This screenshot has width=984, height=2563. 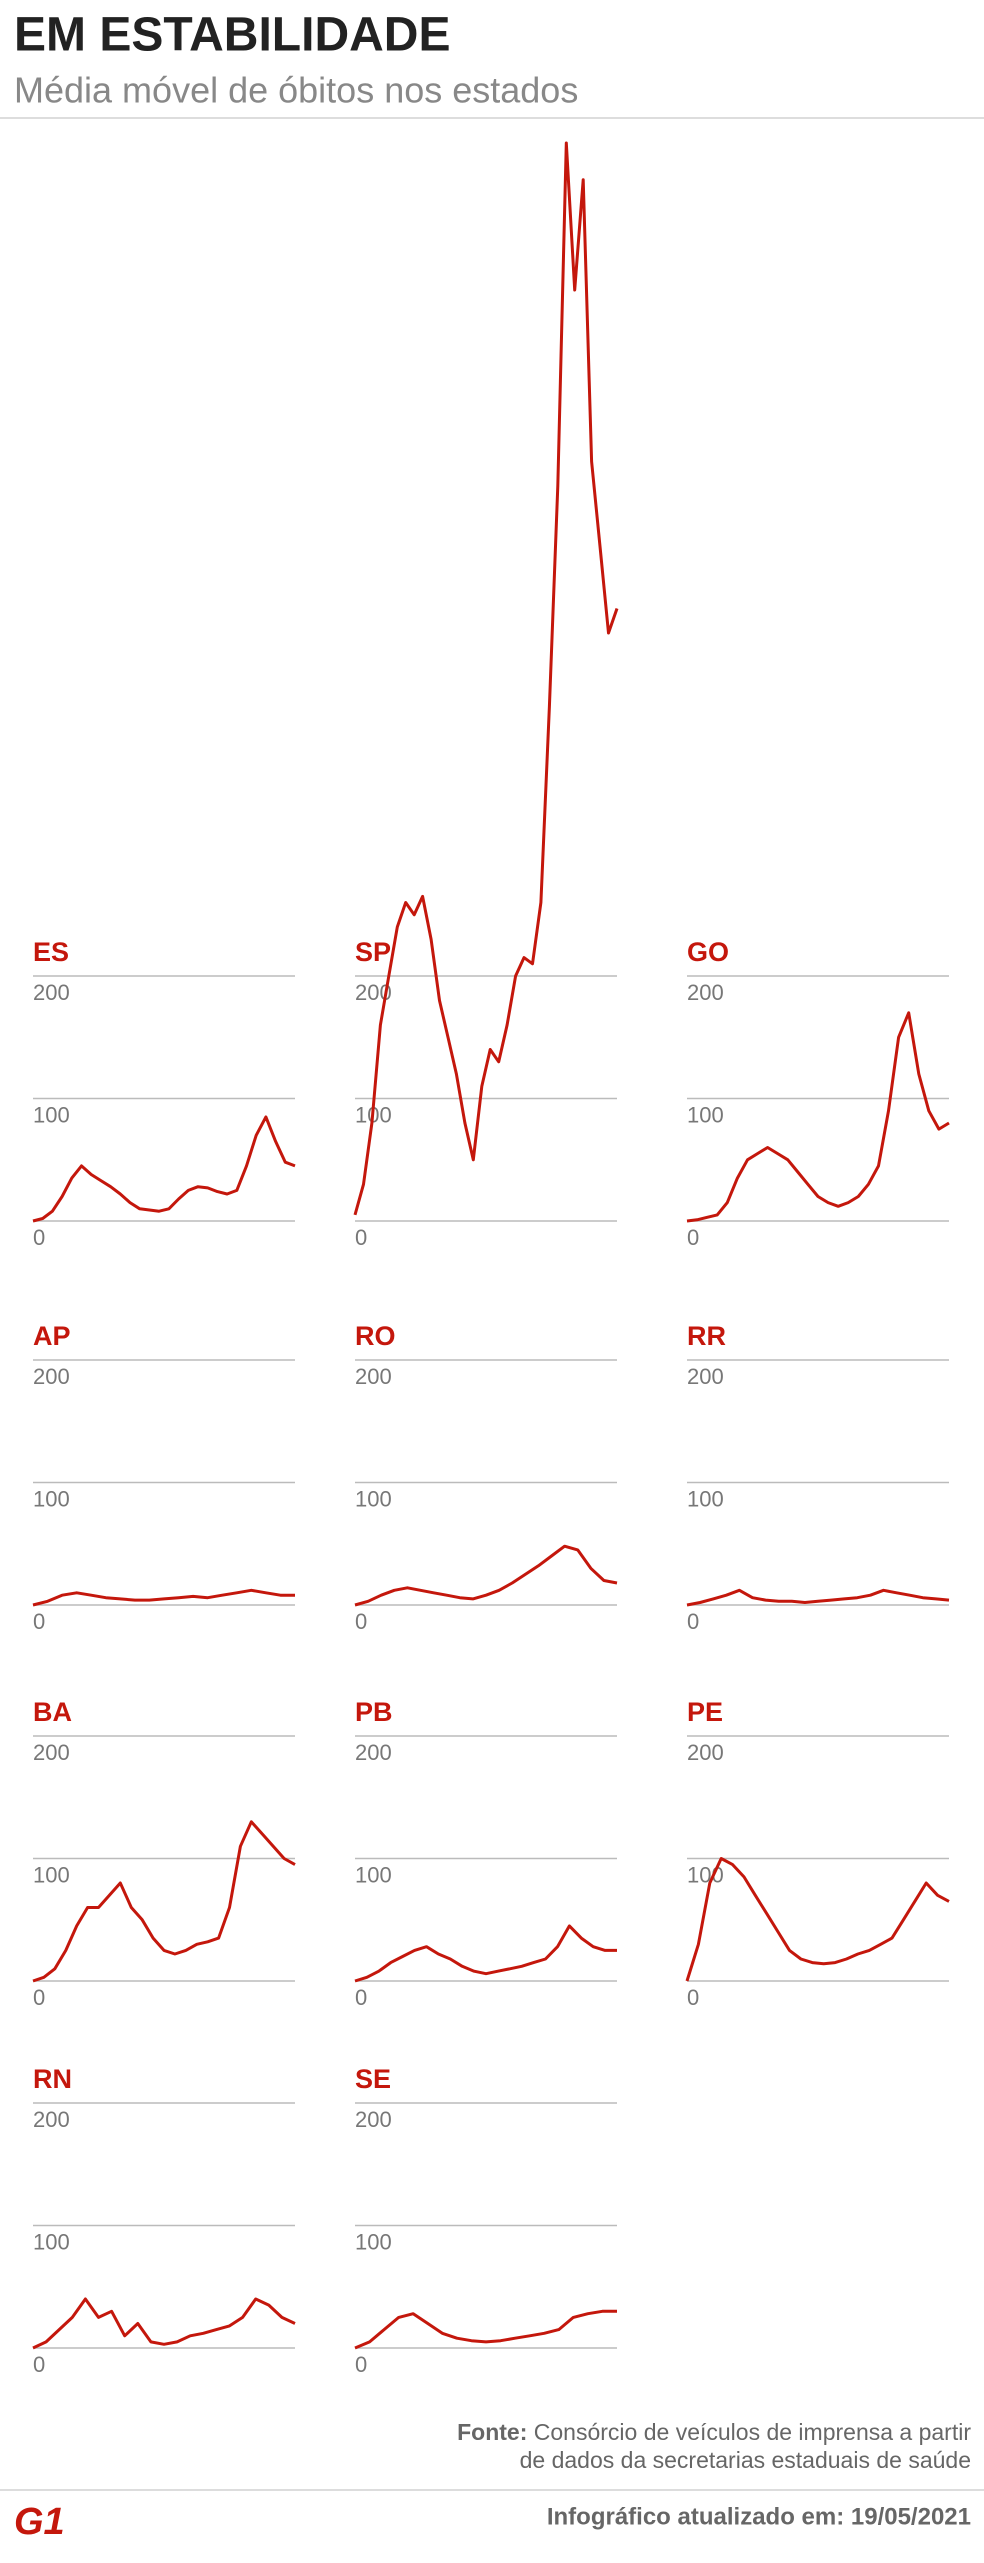 What do you see at coordinates (52, 1712) in the screenshot?
I see `panel-title: BA` at bounding box center [52, 1712].